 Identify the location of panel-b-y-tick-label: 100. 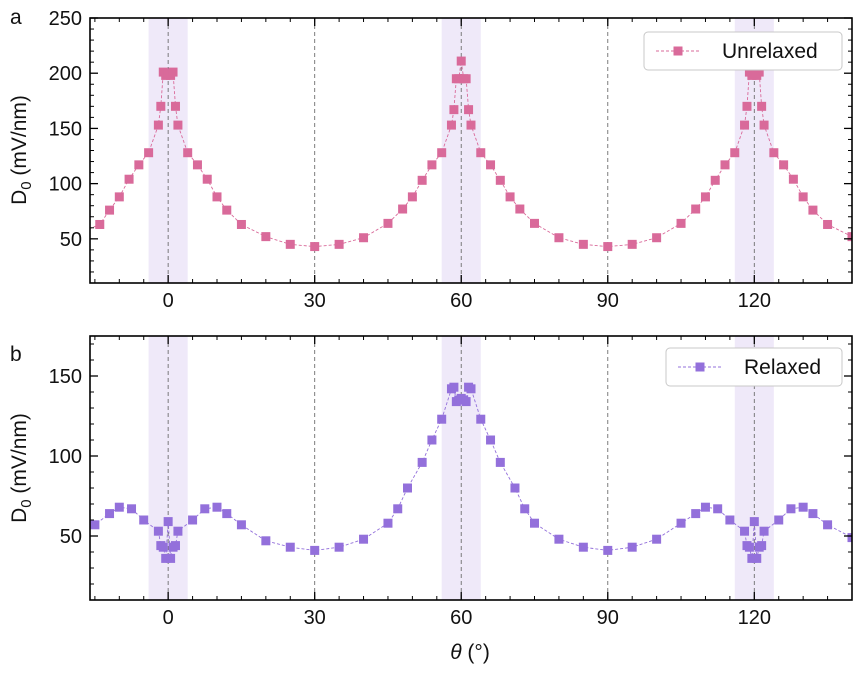
(65, 457).